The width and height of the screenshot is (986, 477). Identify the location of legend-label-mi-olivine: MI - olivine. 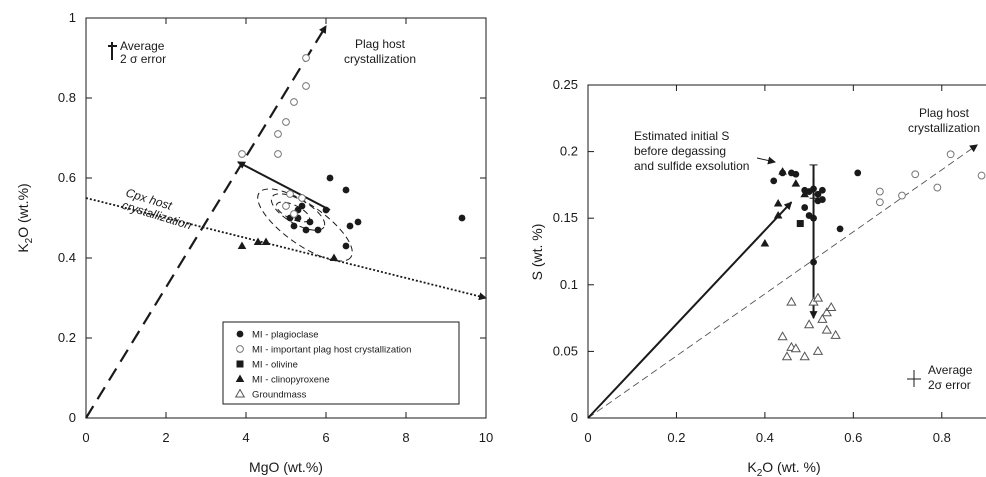
(275, 365).